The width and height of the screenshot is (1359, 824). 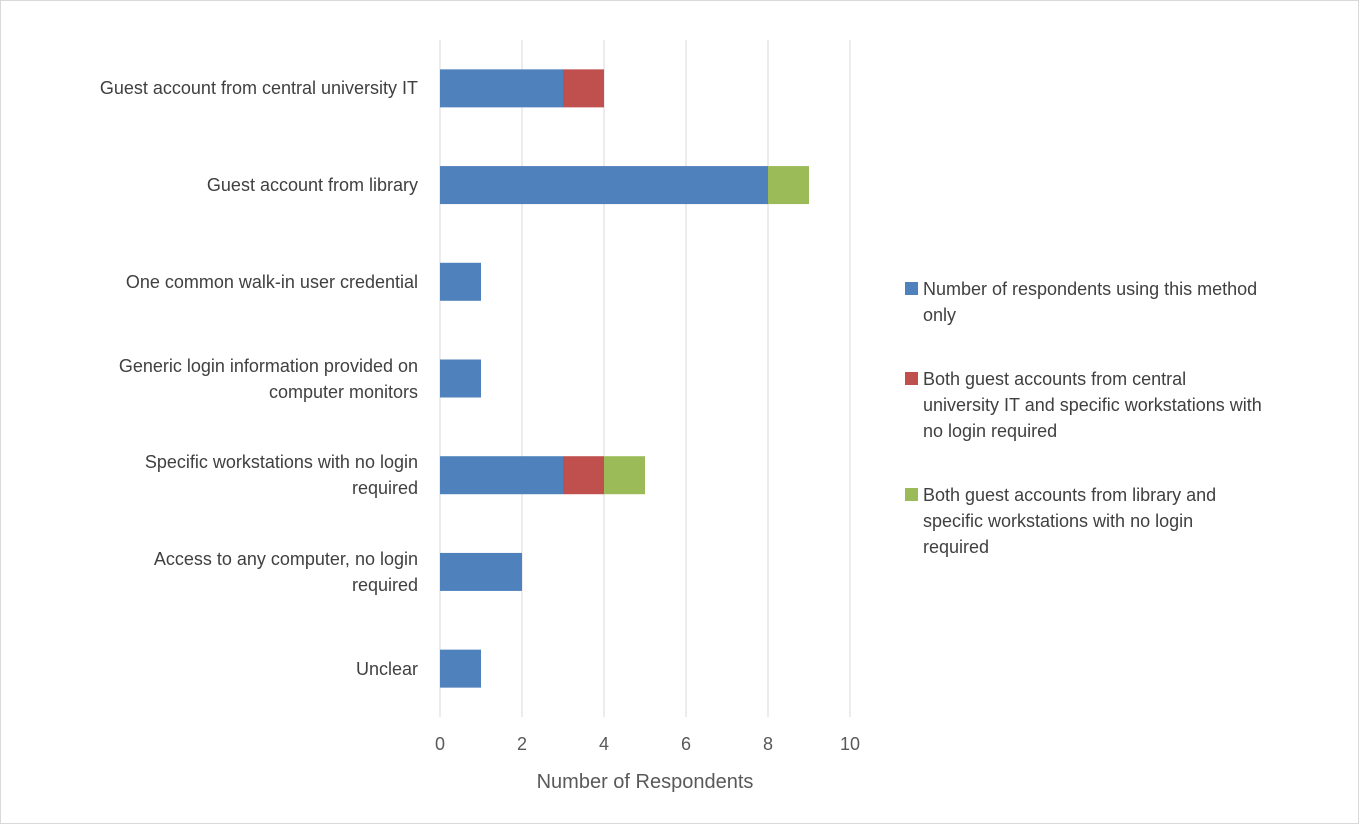 I want to click on x-tick-label: 6, so click(x=686, y=744).